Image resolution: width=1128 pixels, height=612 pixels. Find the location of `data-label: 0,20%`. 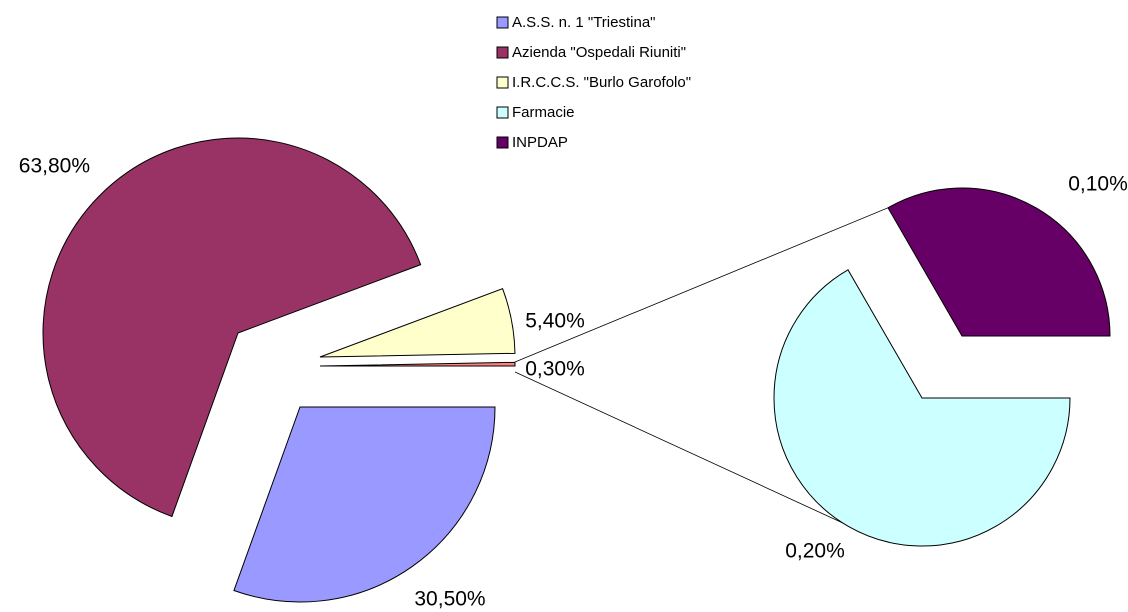

data-label: 0,20% is located at coordinates (815, 551).